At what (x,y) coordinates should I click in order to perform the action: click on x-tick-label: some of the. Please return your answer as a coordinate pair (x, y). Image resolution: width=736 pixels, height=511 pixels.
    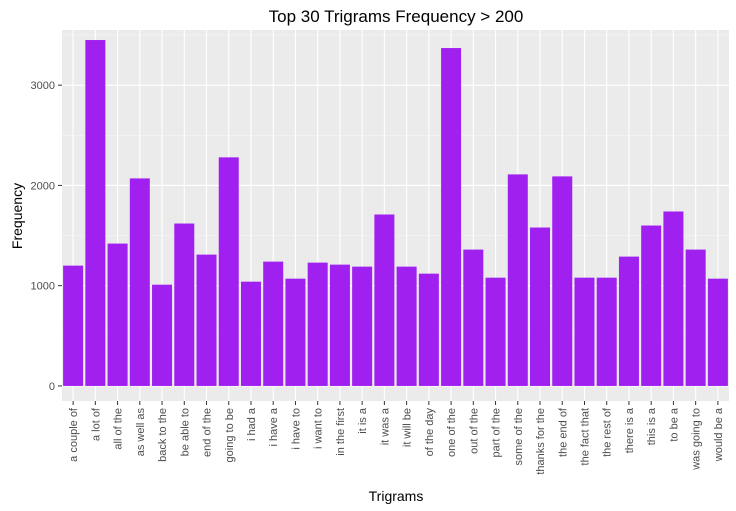
    Looking at the image, I should click on (519, 436).